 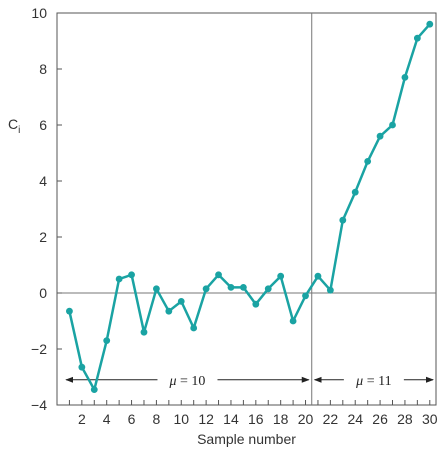 I want to click on x-tick-label: 24, so click(x=355, y=419).